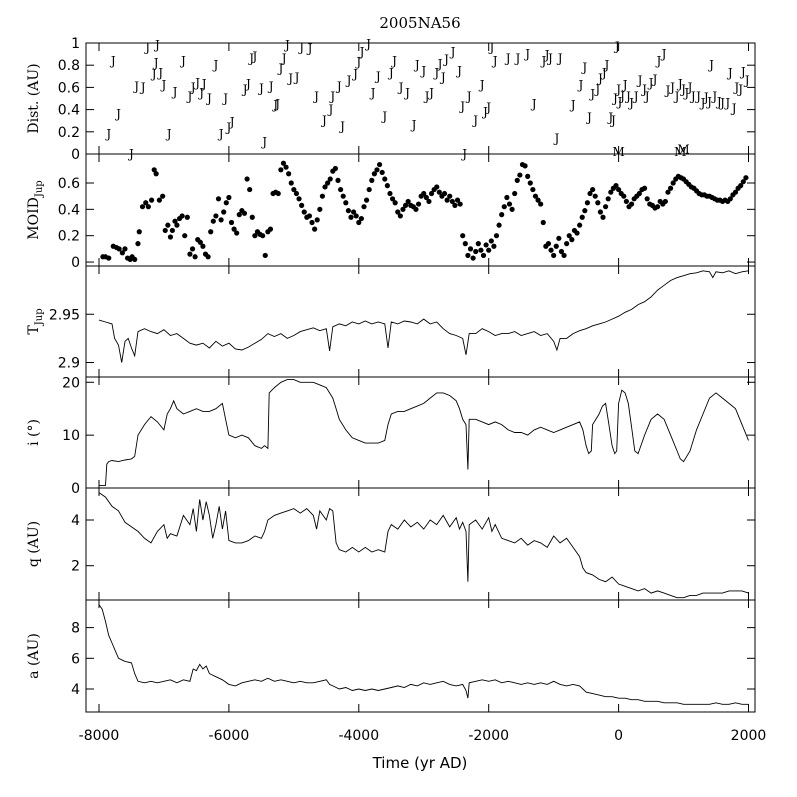 The image size is (797, 797). Describe the element at coordinates (35, 209) in the screenshot. I see `y-axis-label-moid: MOIDJup` at that location.